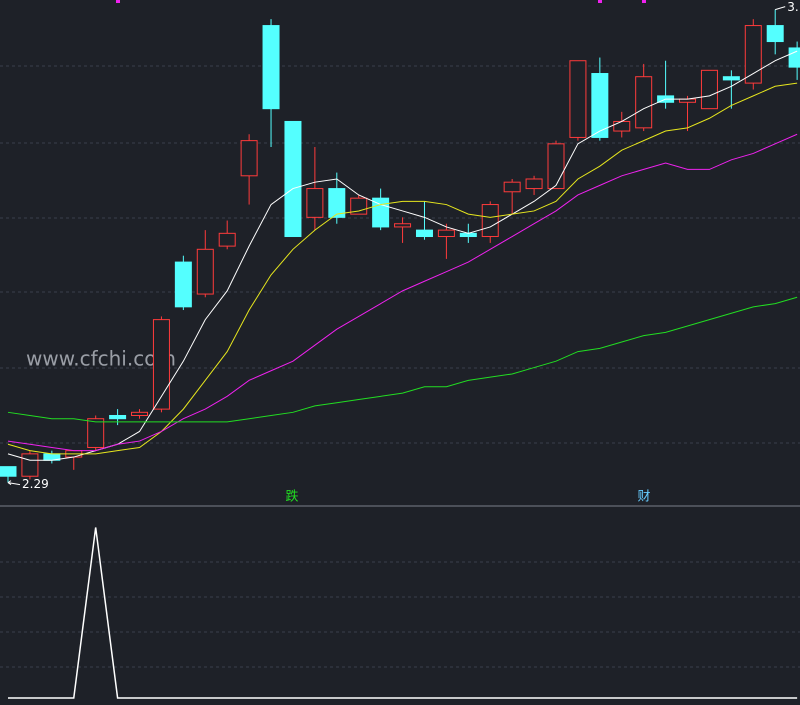  I want to click on signal-label: 跌, so click(291, 497).